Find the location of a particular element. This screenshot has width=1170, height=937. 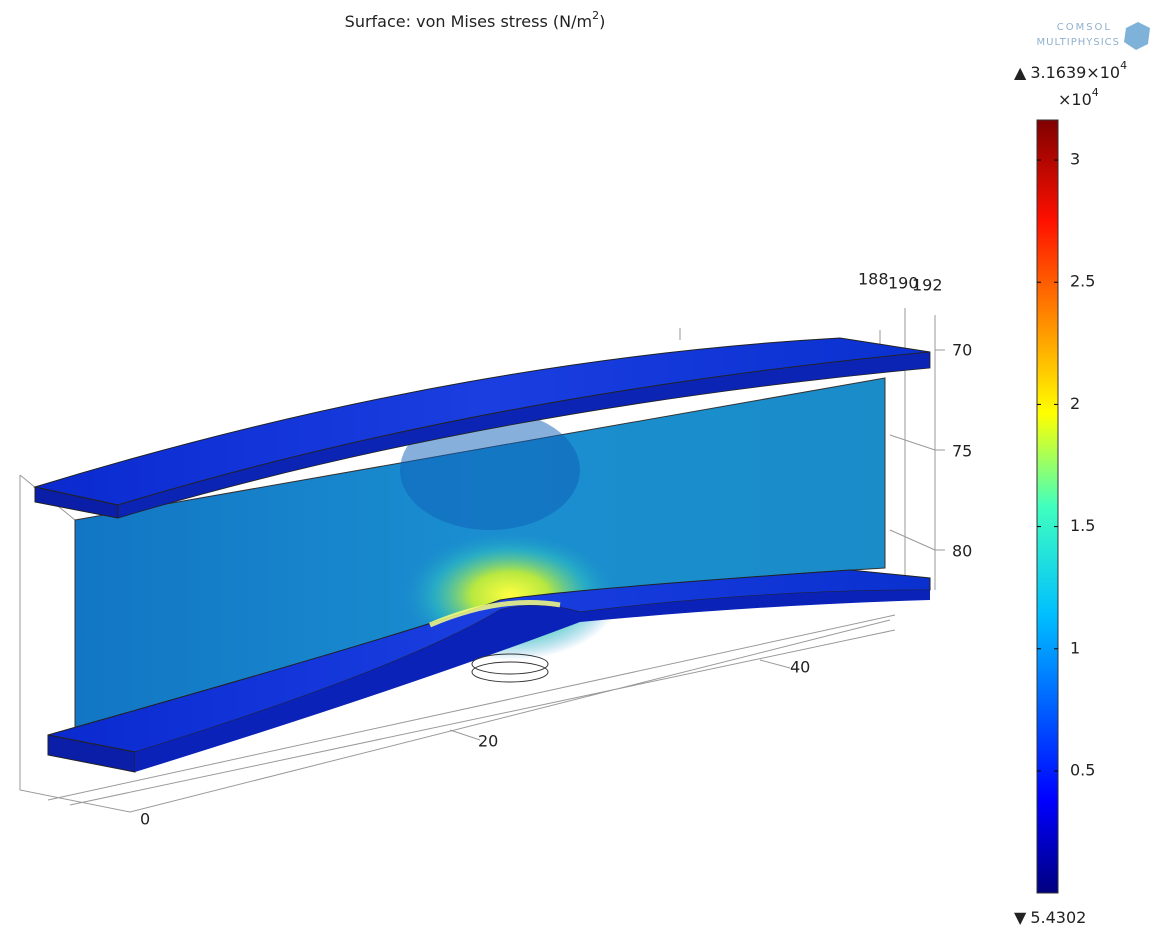

max-exponent: 4 is located at coordinates (1123, 65).